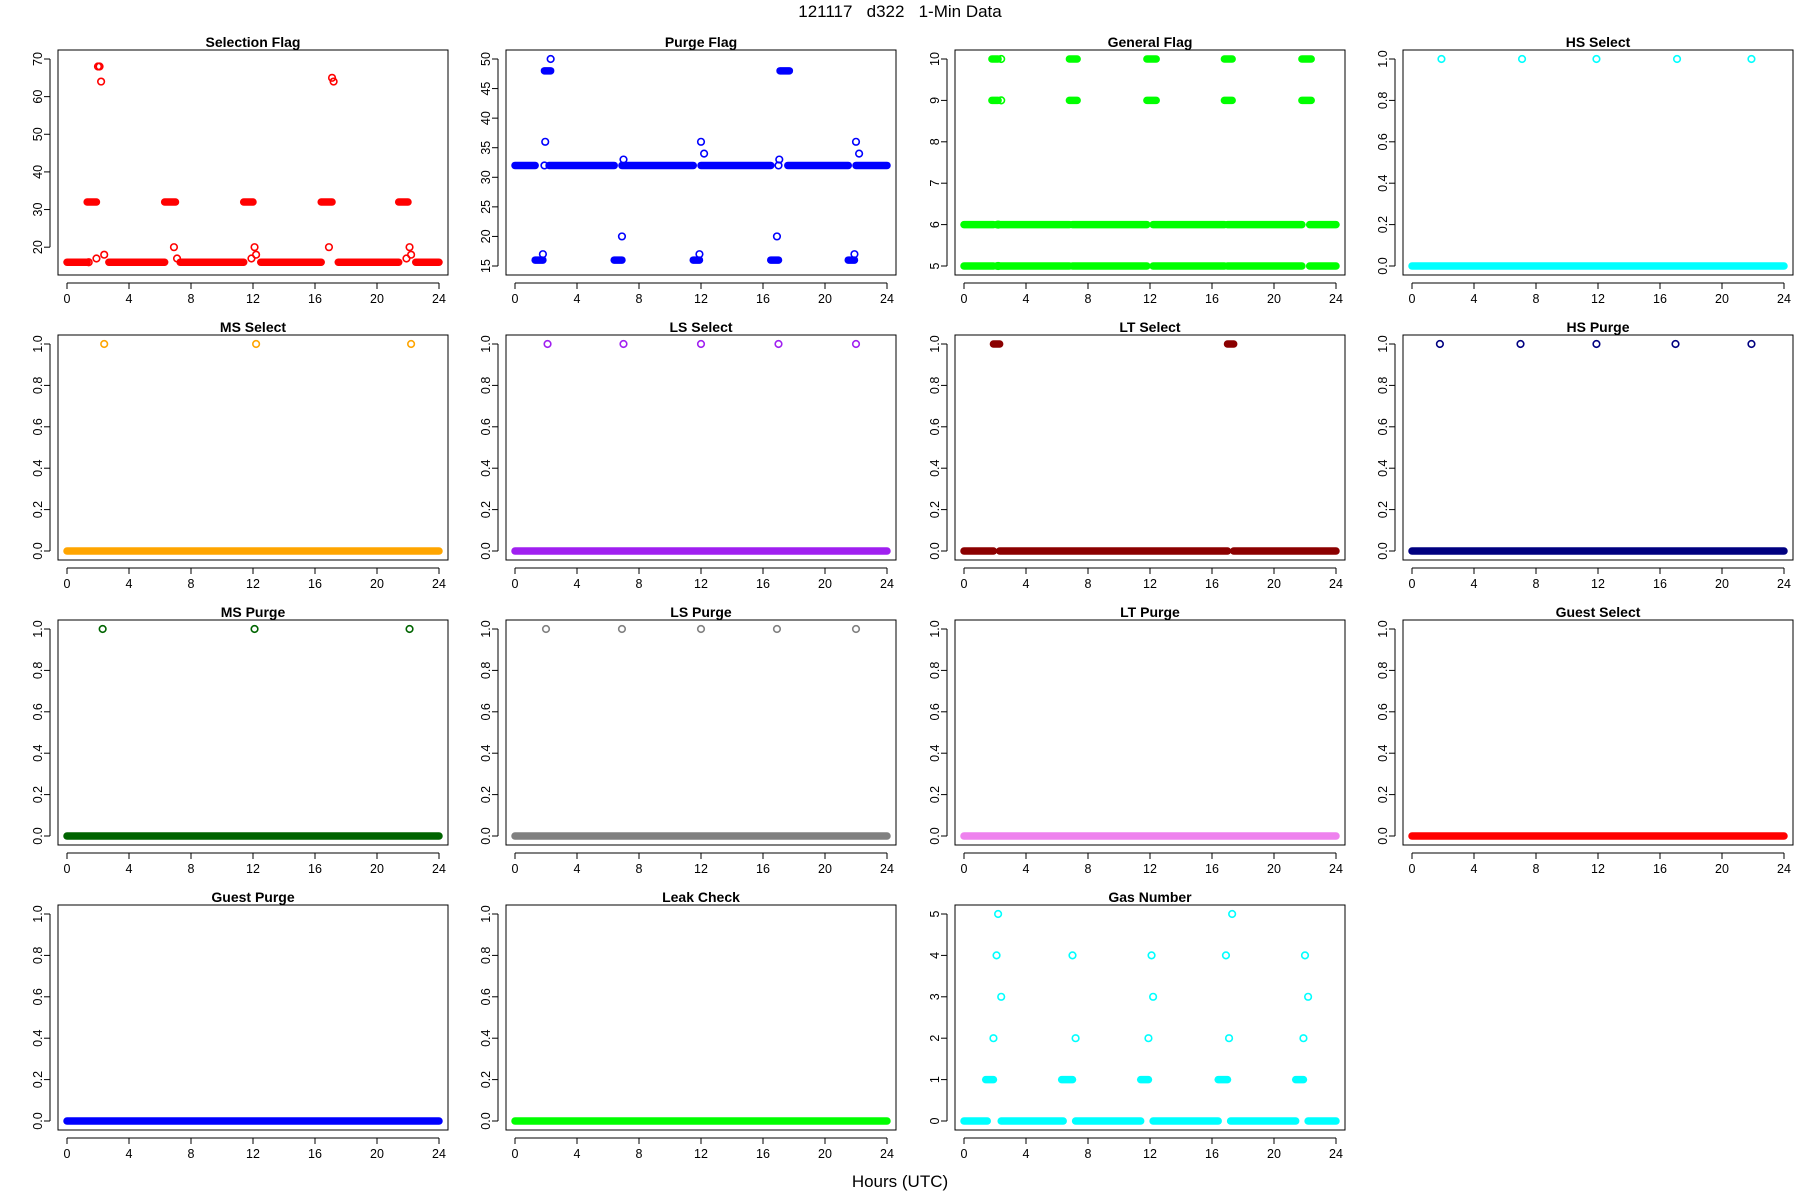  Describe the element at coordinates (700, 327) in the screenshot. I see `chart-title: LS Select` at that location.